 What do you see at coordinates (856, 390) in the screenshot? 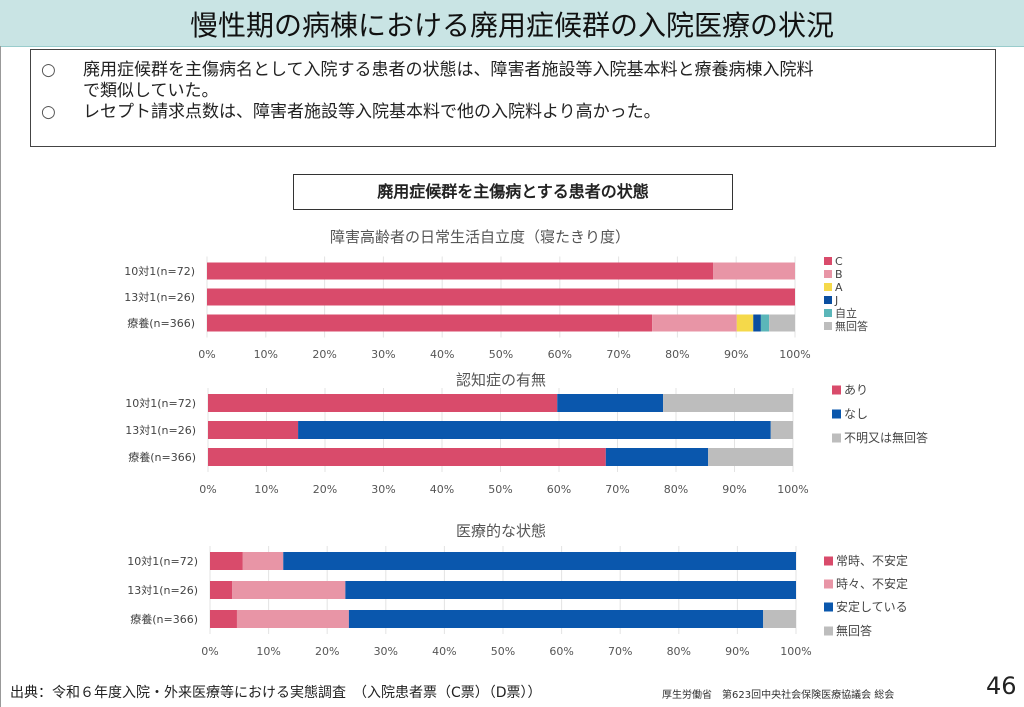
I see `legend-label: あり` at bounding box center [856, 390].